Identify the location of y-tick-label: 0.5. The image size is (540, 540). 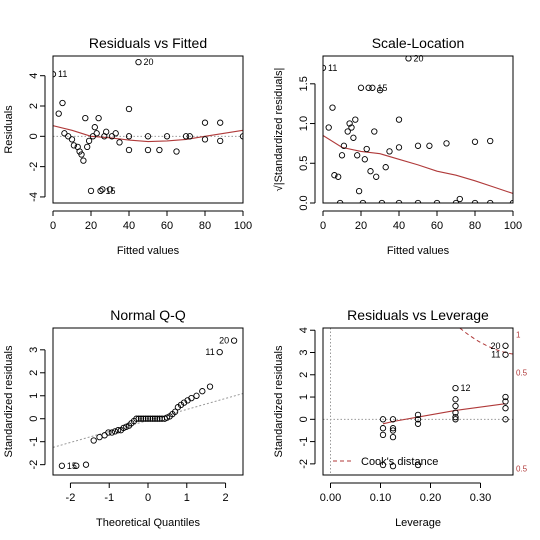
(304, 163).